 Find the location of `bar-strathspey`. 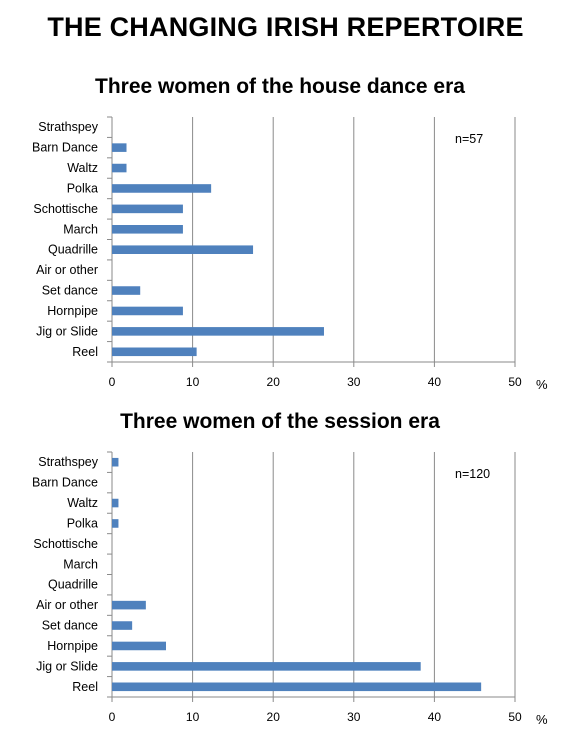

bar-strathspey is located at coordinates (115, 462).